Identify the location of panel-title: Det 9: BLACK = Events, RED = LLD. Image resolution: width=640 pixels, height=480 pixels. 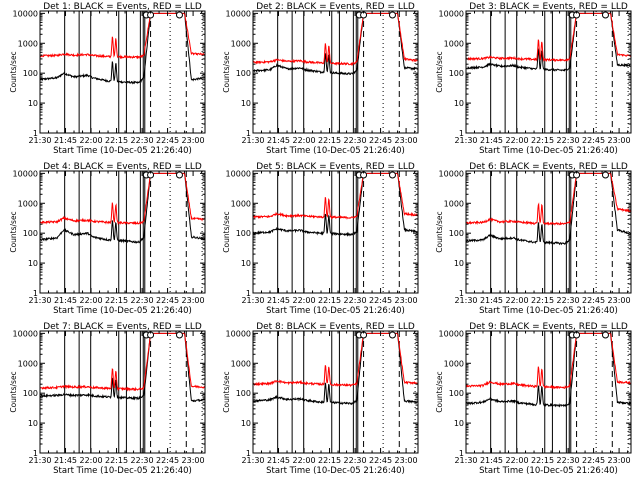
(548, 327).